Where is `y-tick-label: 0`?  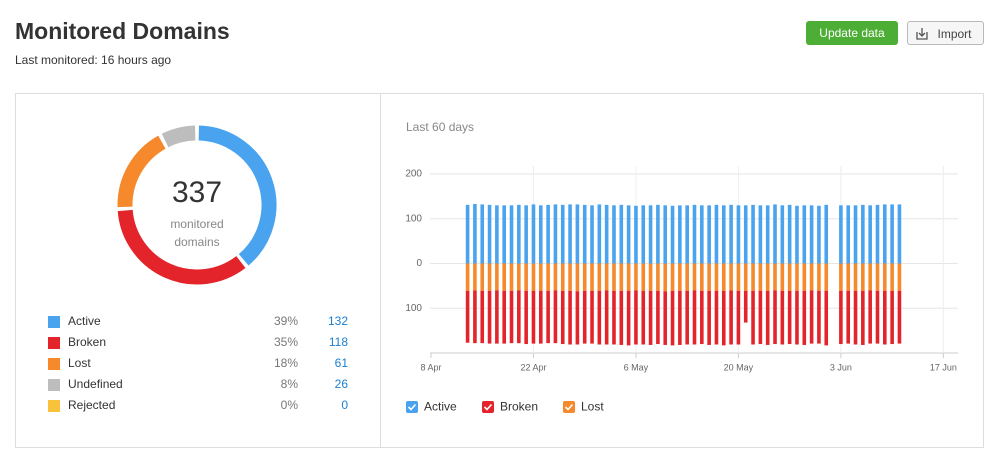
y-tick-label: 0 is located at coordinates (419, 263).